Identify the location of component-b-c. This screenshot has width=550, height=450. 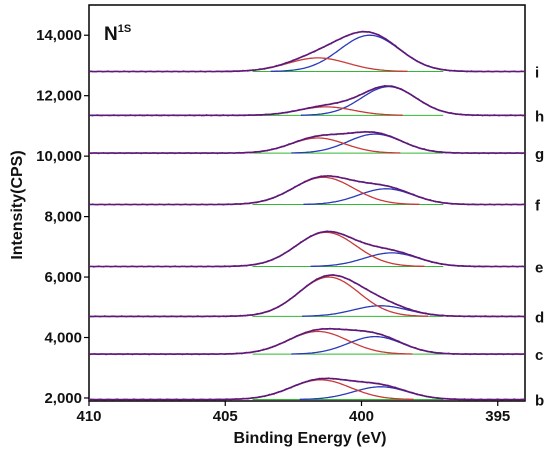
(375, 345).